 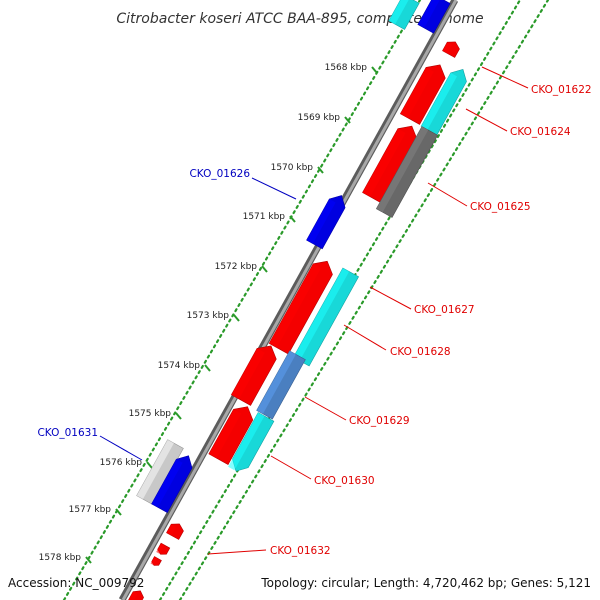 What do you see at coordinates (90, 510) in the screenshot?
I see `kbp-tick-label: 1577 kbp` at bounding box center [90, 510].